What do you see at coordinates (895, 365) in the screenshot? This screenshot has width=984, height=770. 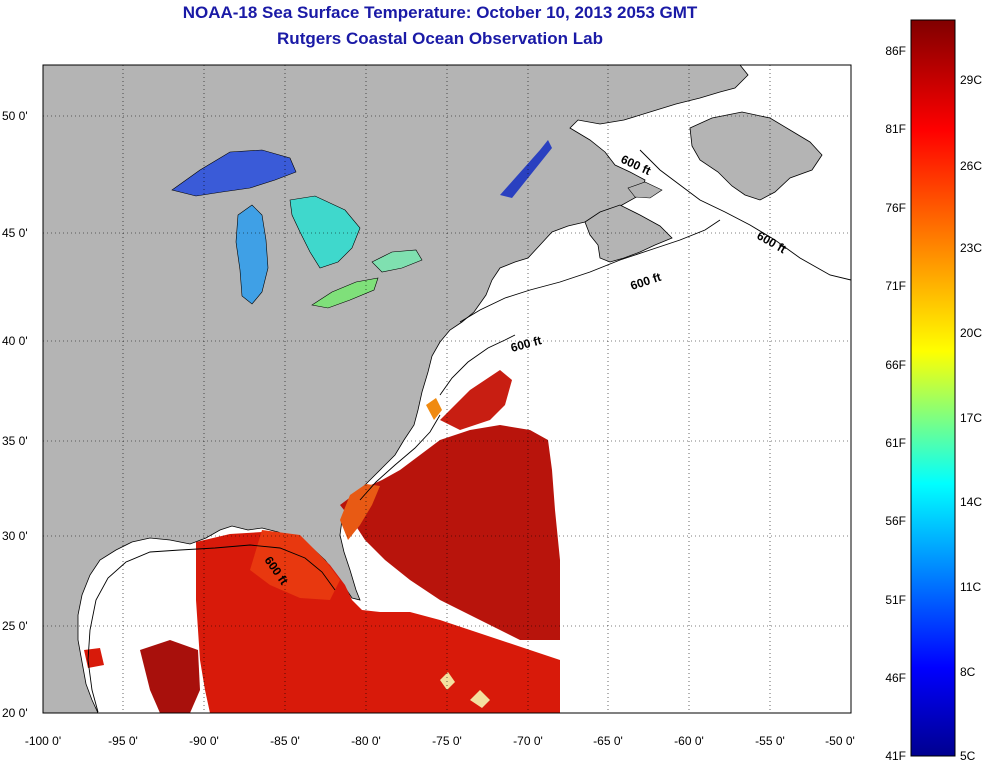 I see `colorbar-f-label: 66F` at bounding box center [895, 365].